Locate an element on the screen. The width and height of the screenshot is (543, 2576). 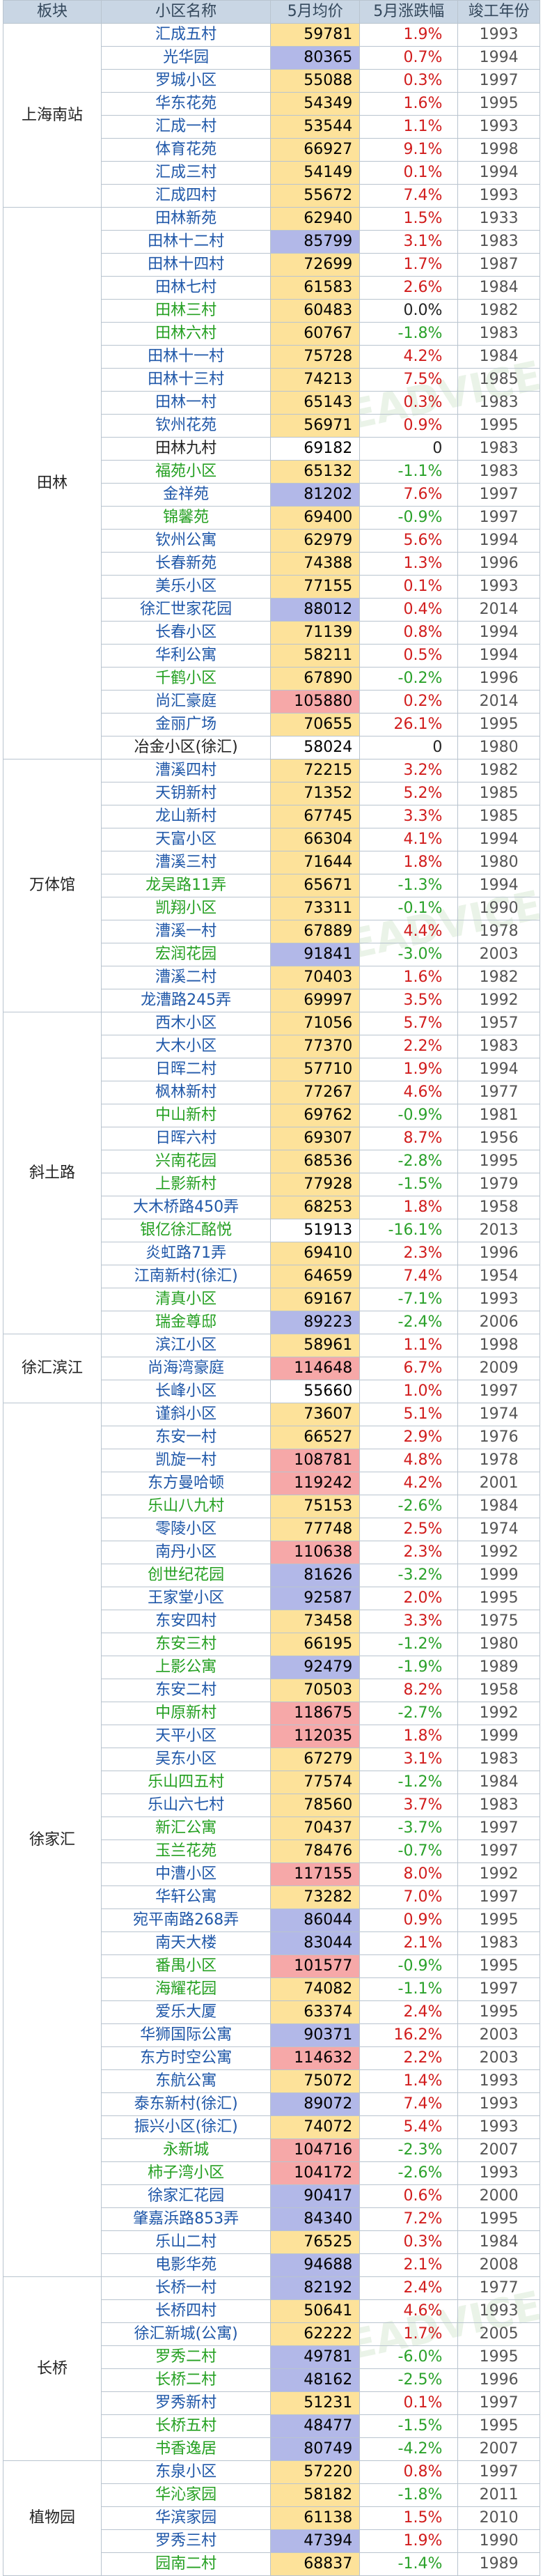
change-cell: 1.7% is located at coordinates (409, 265).